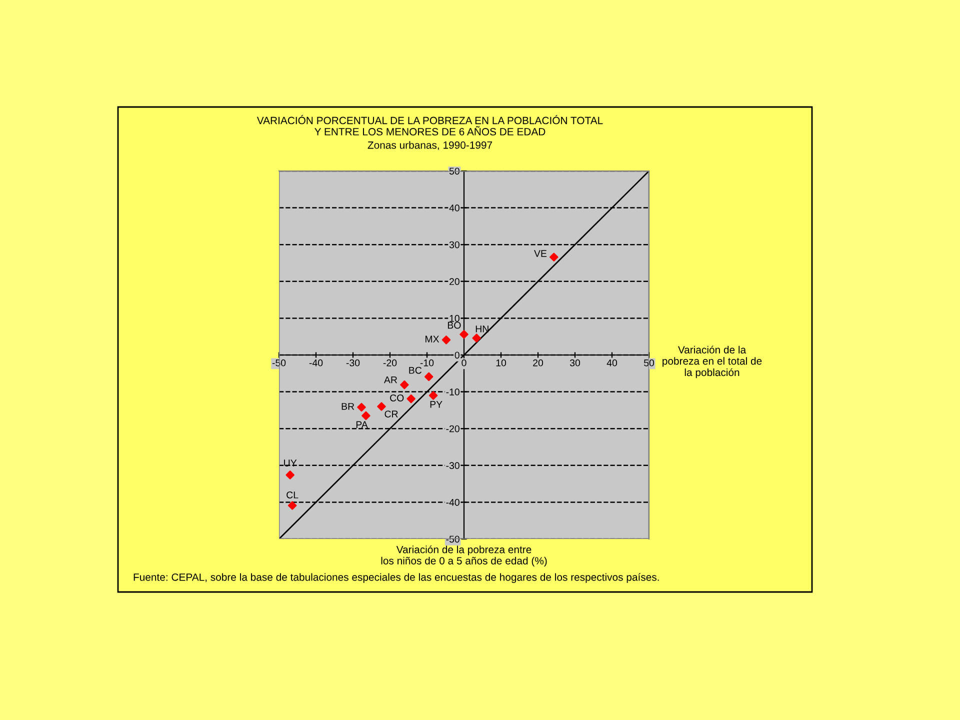 The width and height of the screenshot is (960, 720). I want to click on annotation: PY, so click(436, 404).